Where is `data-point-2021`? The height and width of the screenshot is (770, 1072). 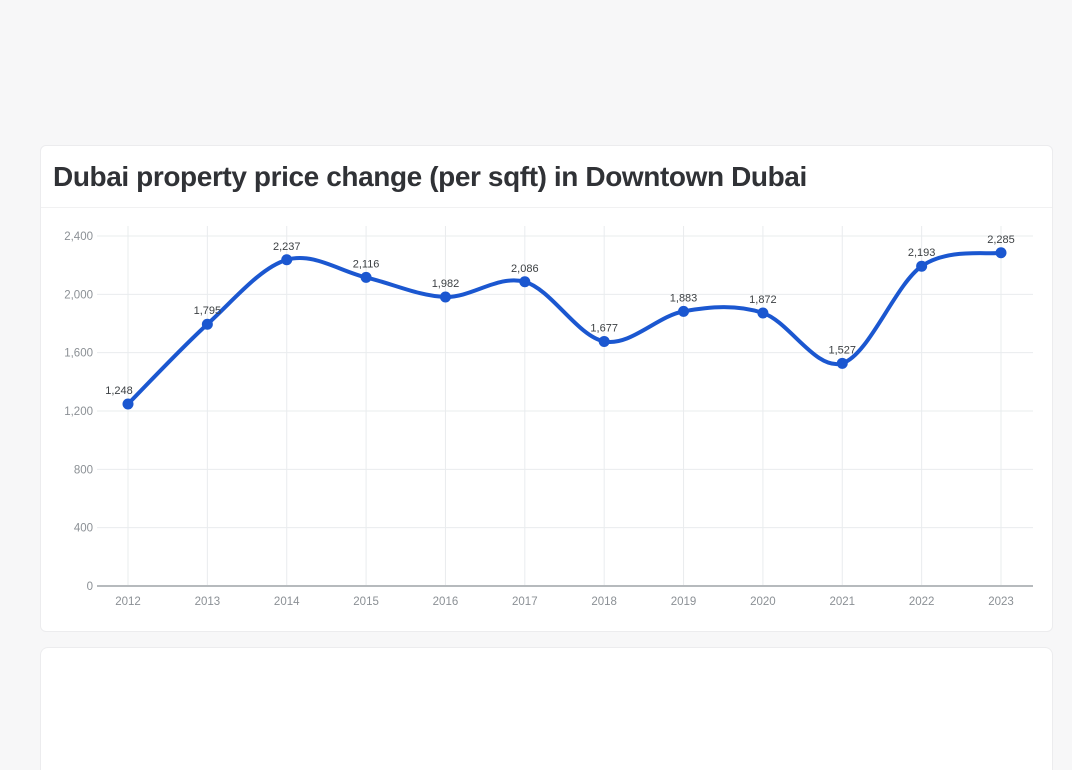
data-point-2021 is located at coordinates (842, 363).